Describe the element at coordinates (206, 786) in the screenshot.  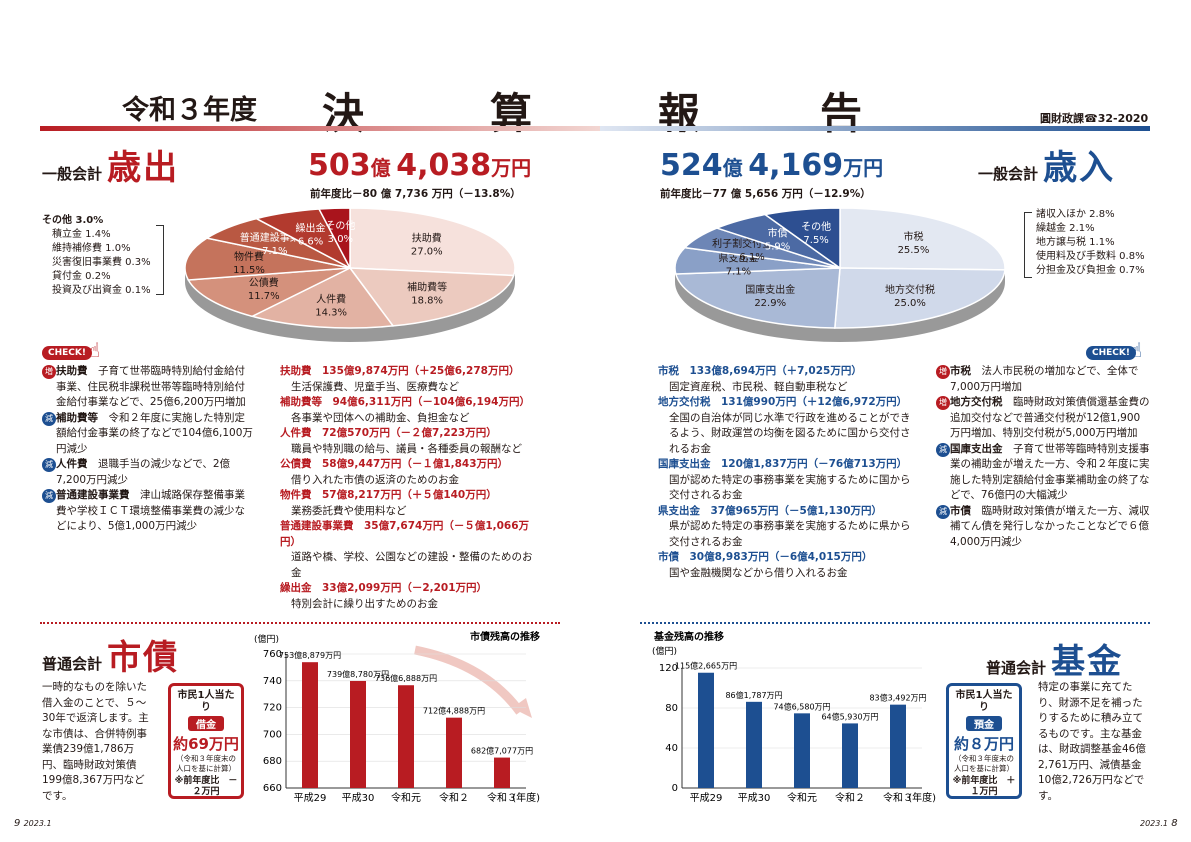
I see `debt-per-capita-compare: ※前年度比 －２万円` at that location.